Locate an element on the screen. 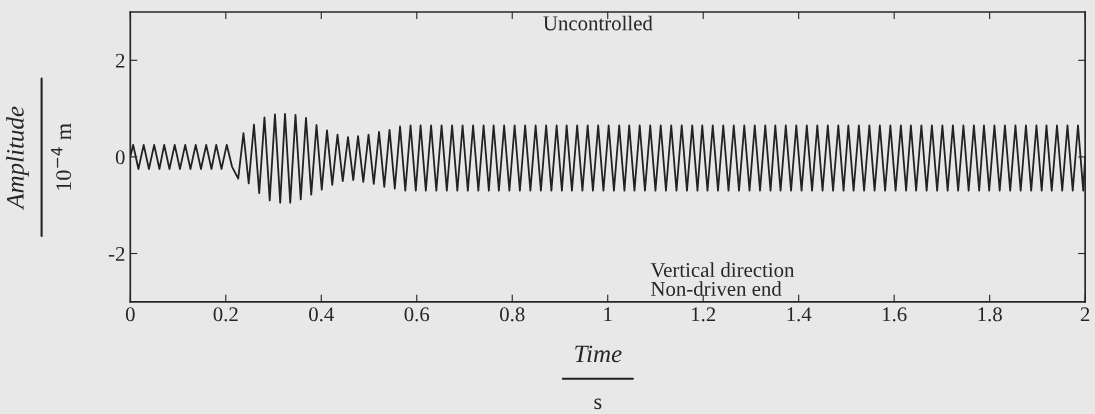  x-tick-label: 1 is located at coordinates (608, 314).